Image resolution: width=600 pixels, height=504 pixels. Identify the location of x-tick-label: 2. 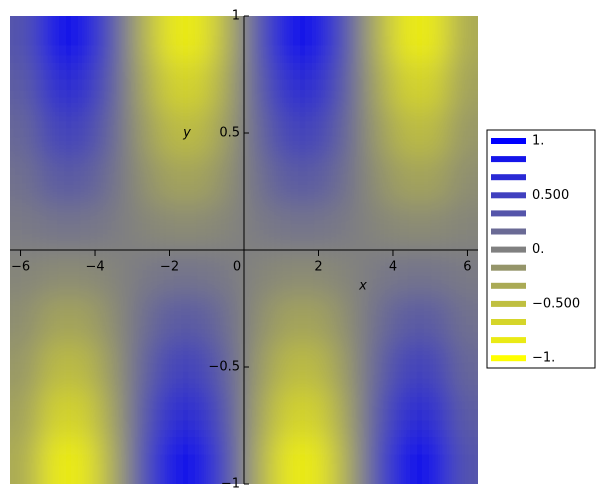
(318, 267).